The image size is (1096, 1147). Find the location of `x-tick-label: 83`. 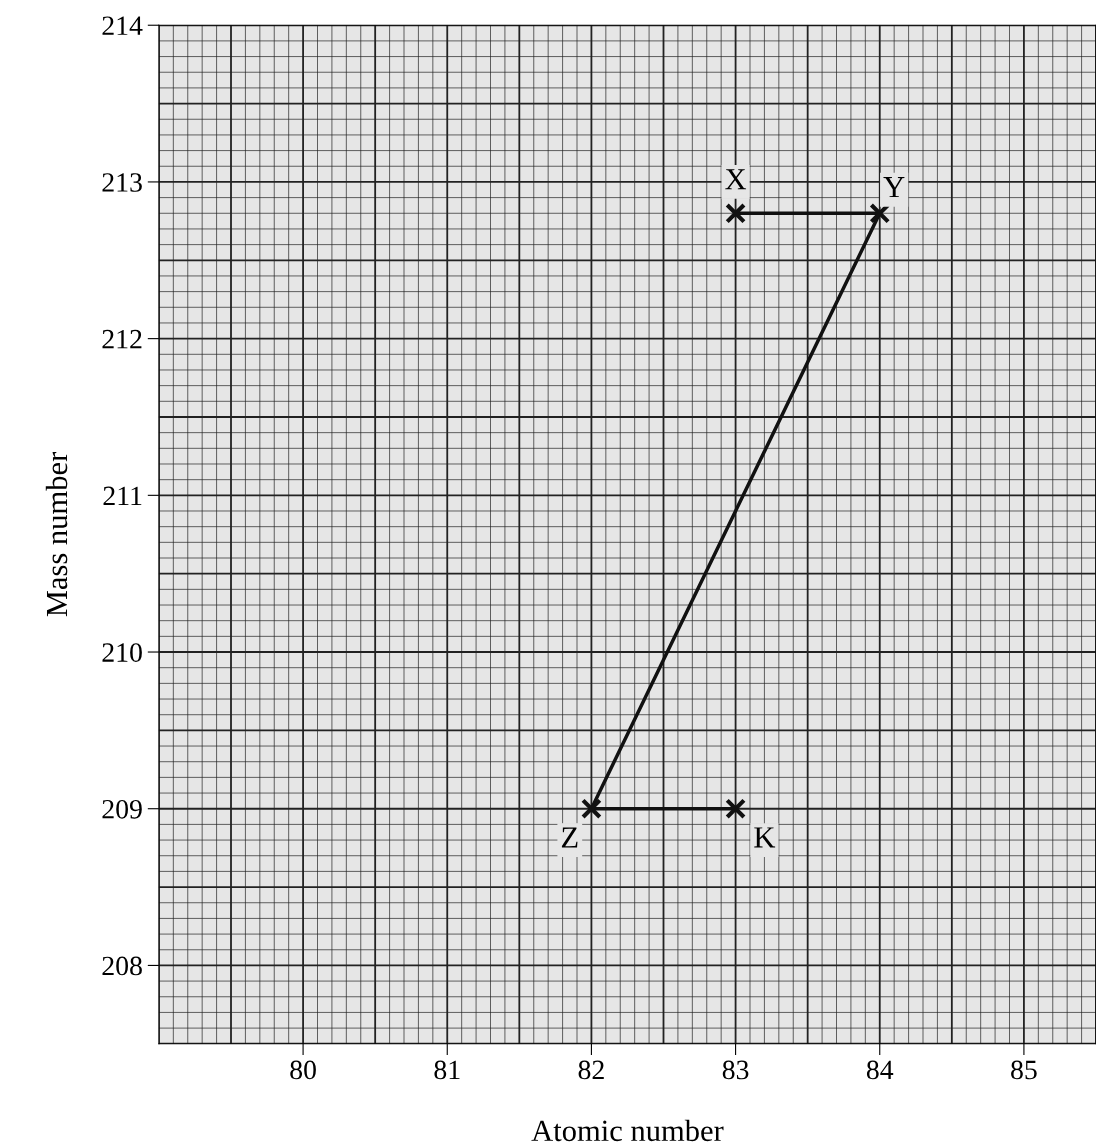

x-tick-label: 83 is located at coordinates (735, 1070).